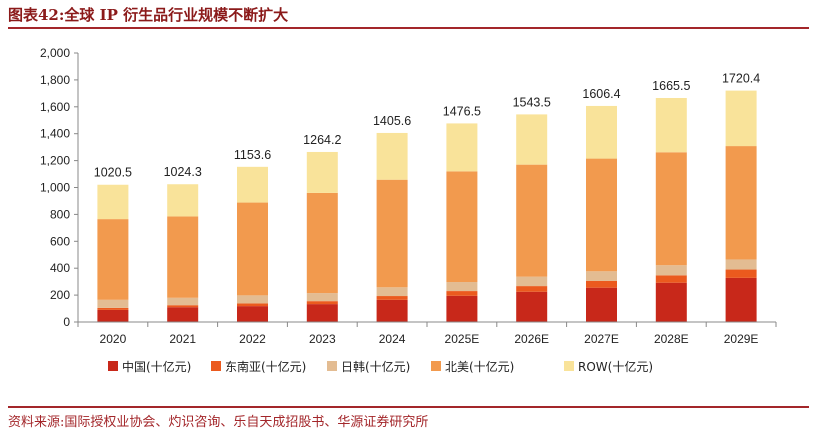 The width and height of the screenshot is (815, 437). Describe the element at coordinates (671, 339) in the screenshot. I see `x-tick-label: 2028E` at that location.